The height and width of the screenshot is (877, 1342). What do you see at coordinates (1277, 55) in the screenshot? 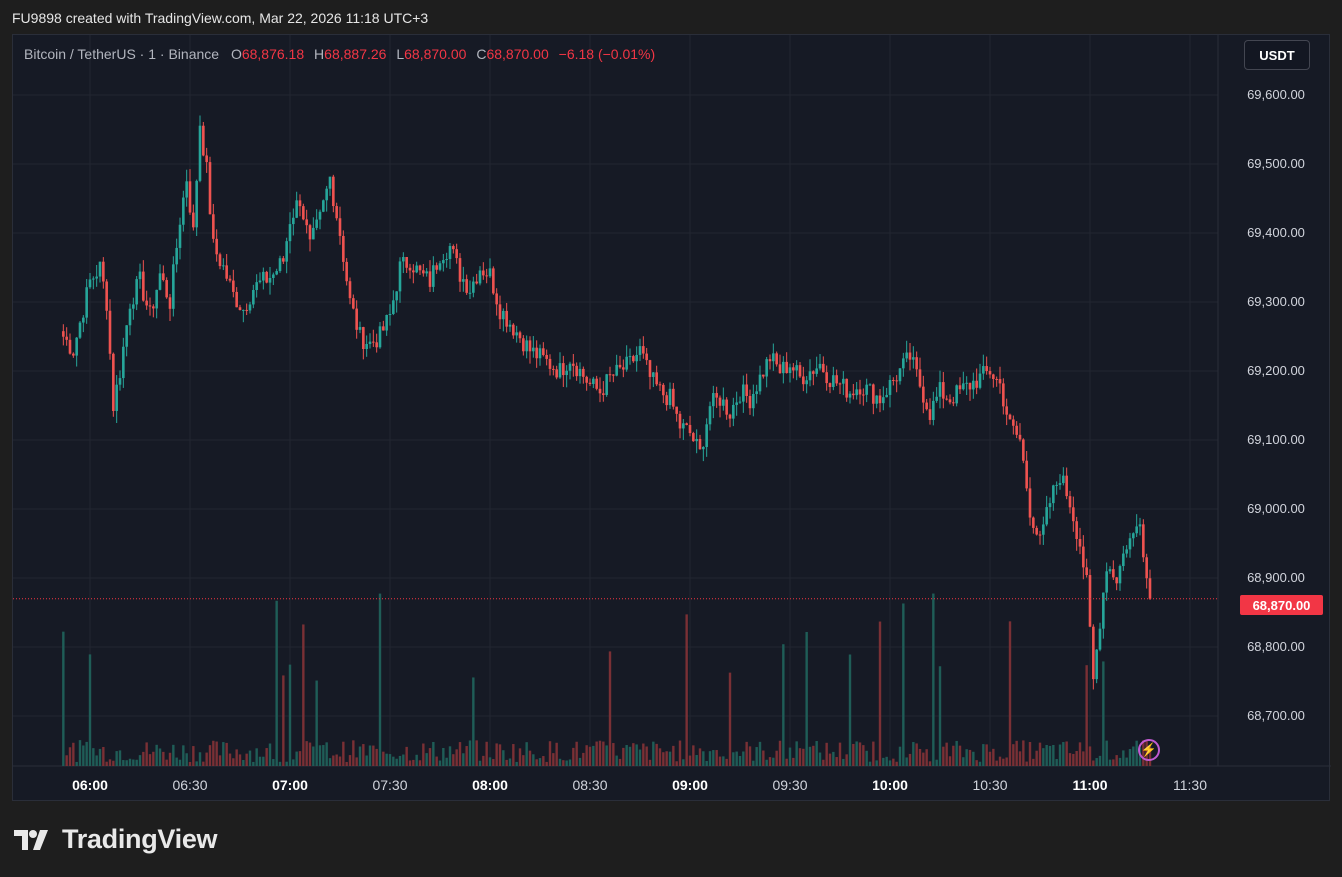
I see `currency-button: USDT` at bounding box center [1277, 55].